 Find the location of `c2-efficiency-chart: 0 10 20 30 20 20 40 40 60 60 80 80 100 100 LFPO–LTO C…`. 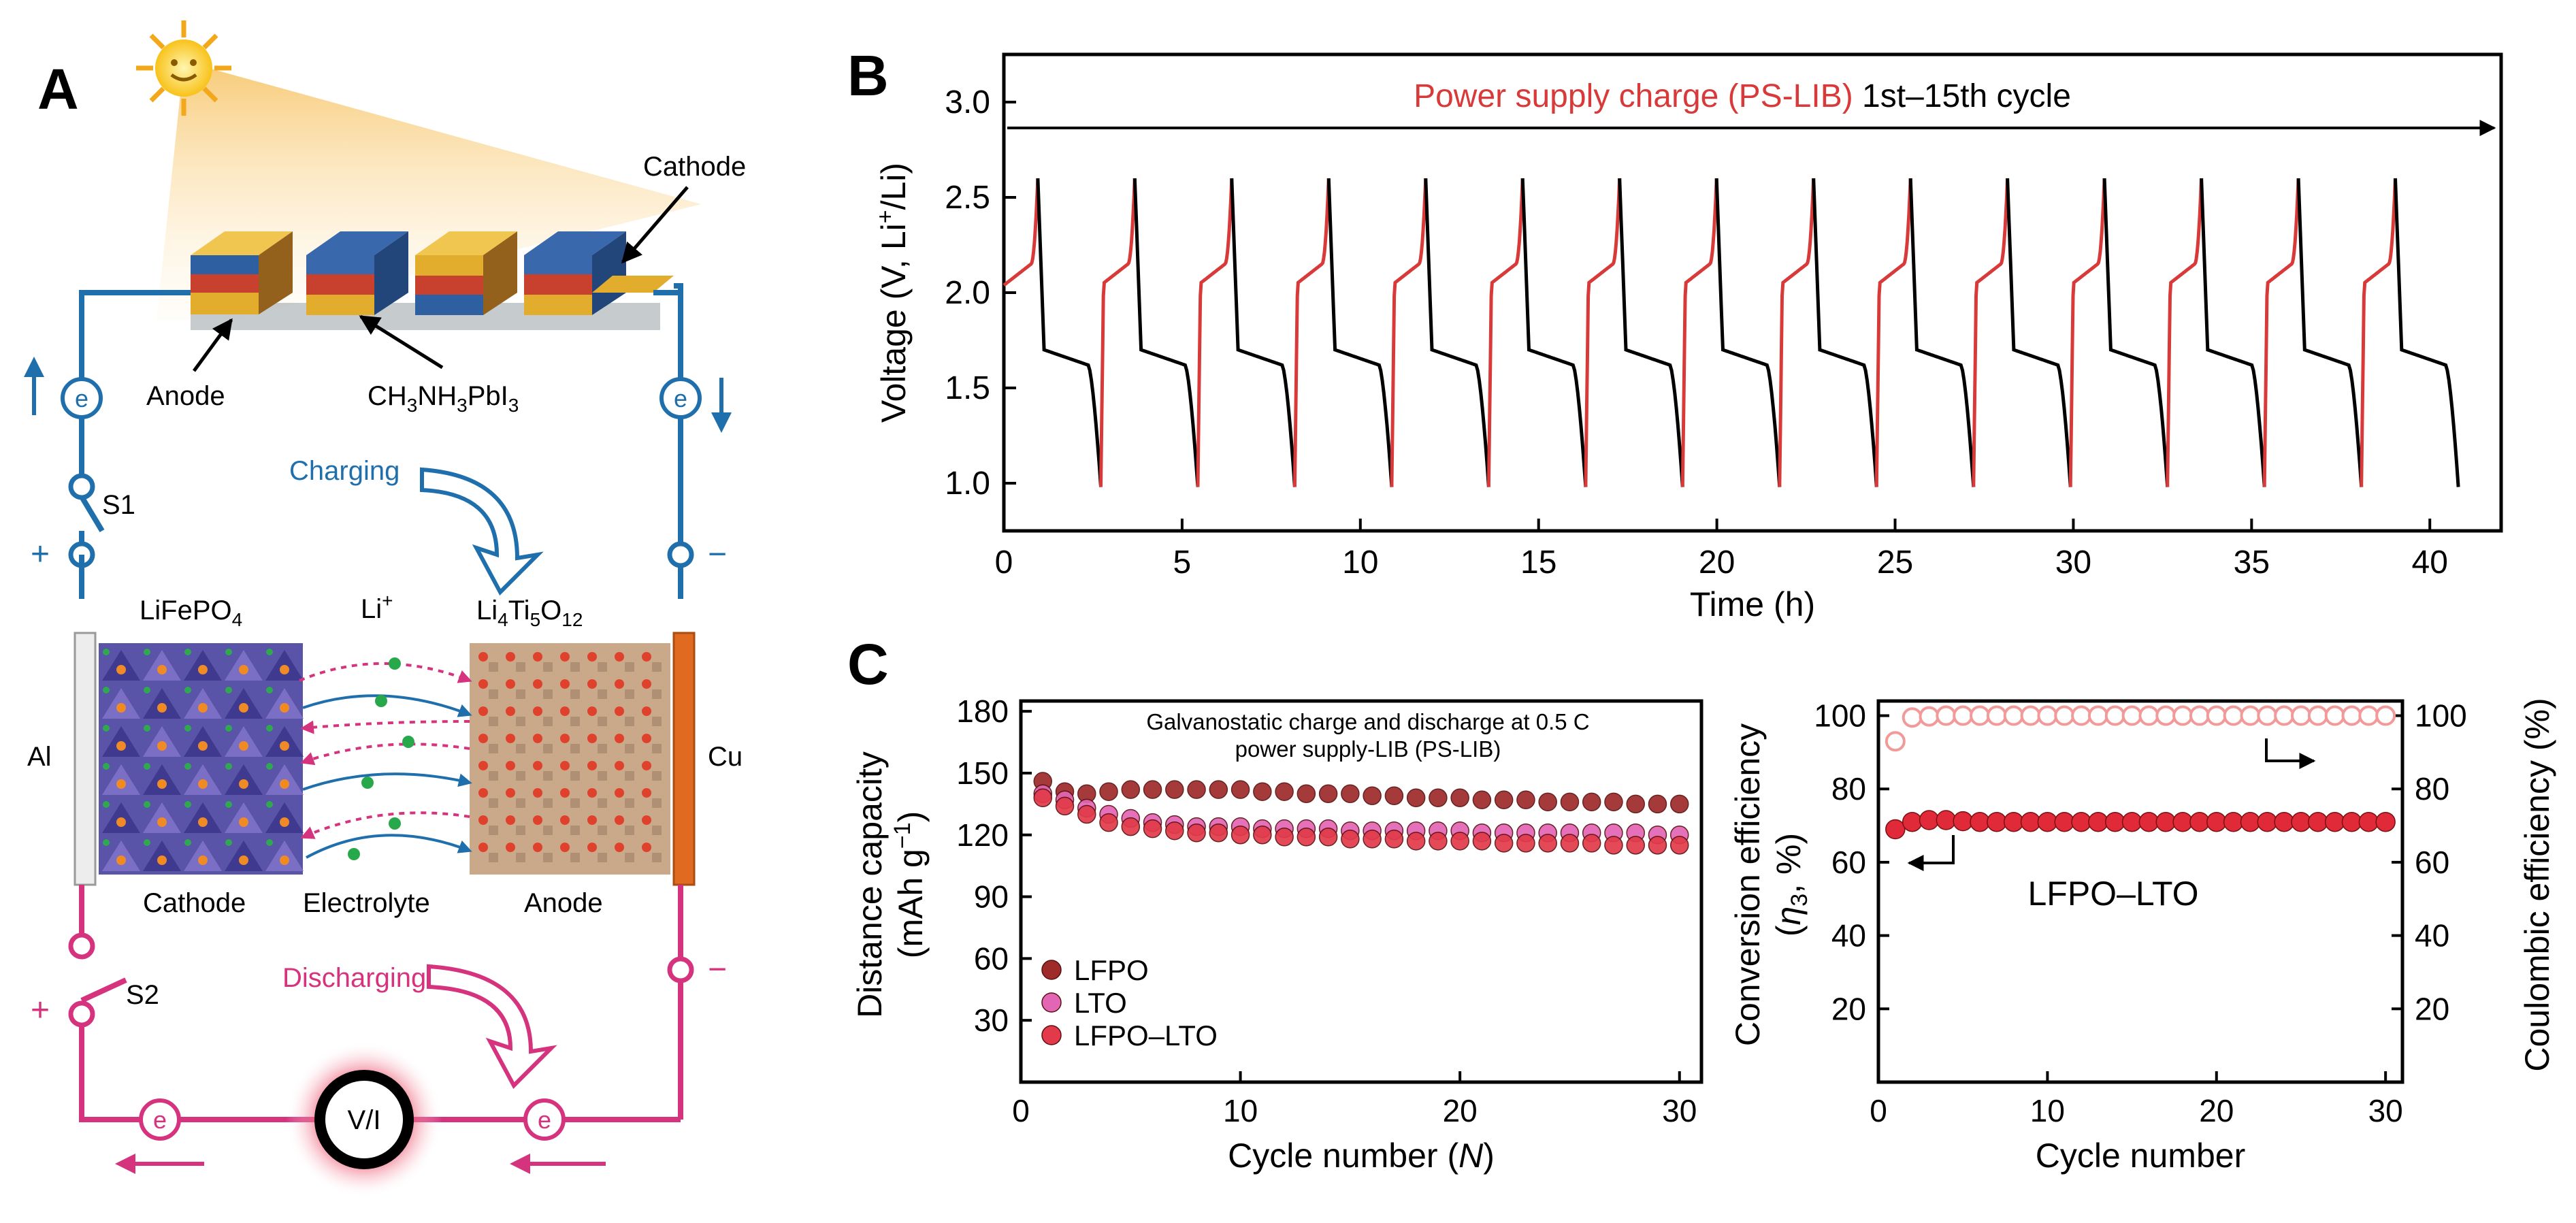

c2-efficiency-chart: 0 10 20 30 20 20 40 40 60 60 80 80 100 100 LFPO–LTO C… is located at coordinates (2142, 936).